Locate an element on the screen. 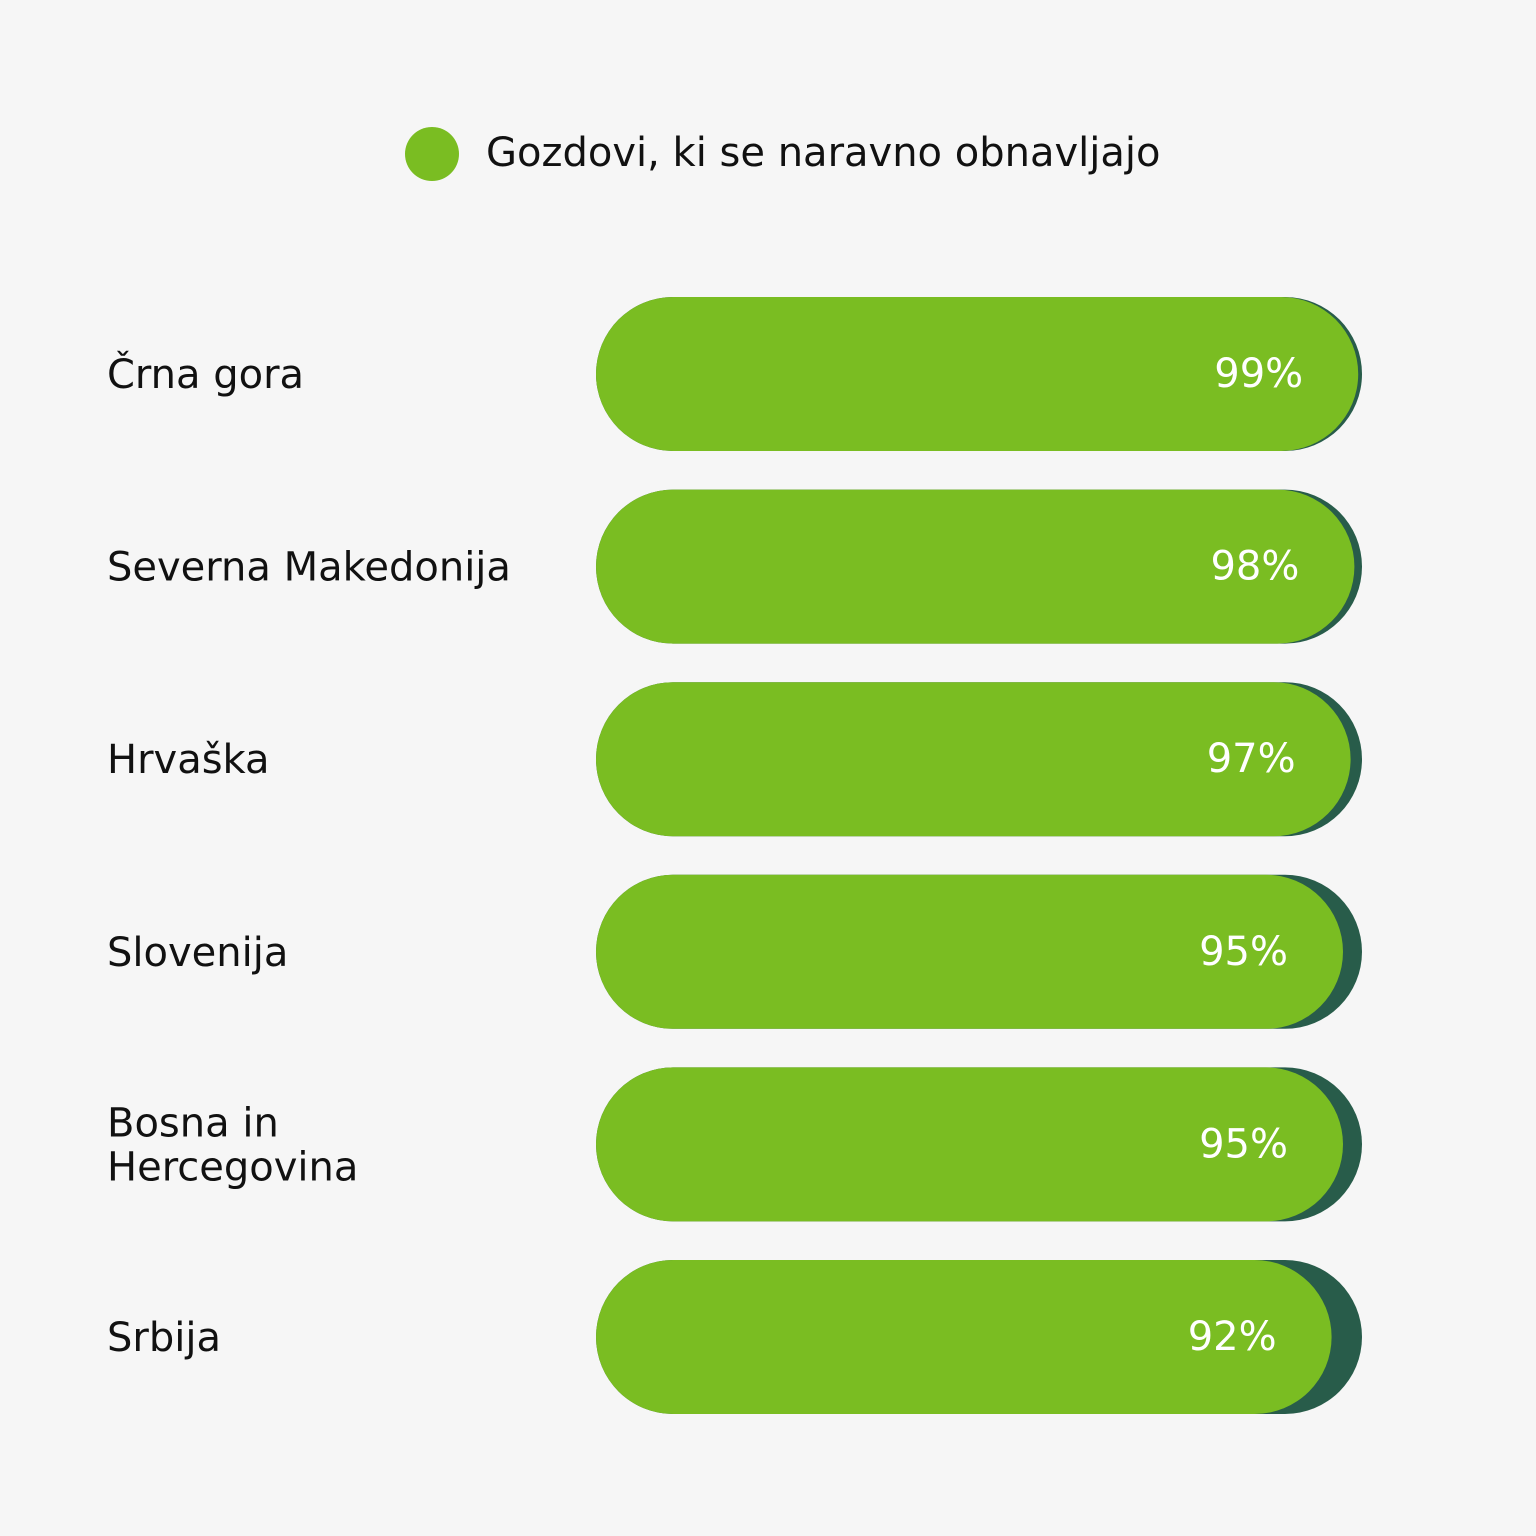 This screenshot has width=1536, height=1536. category-label-line: Severna Makedonija is located at coordinates (309, 568).